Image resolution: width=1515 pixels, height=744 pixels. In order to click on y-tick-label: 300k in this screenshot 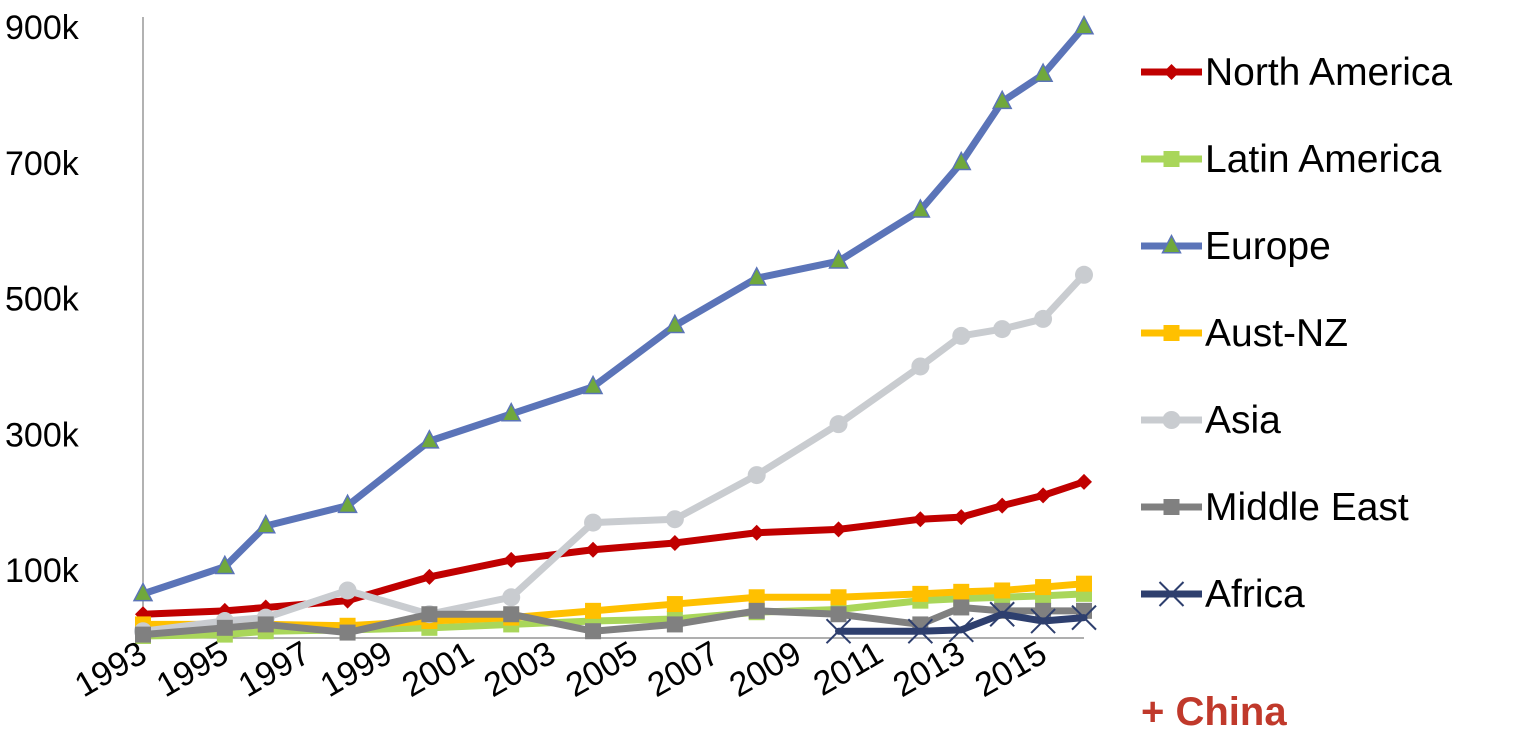, I will do `click(42, 435)`.